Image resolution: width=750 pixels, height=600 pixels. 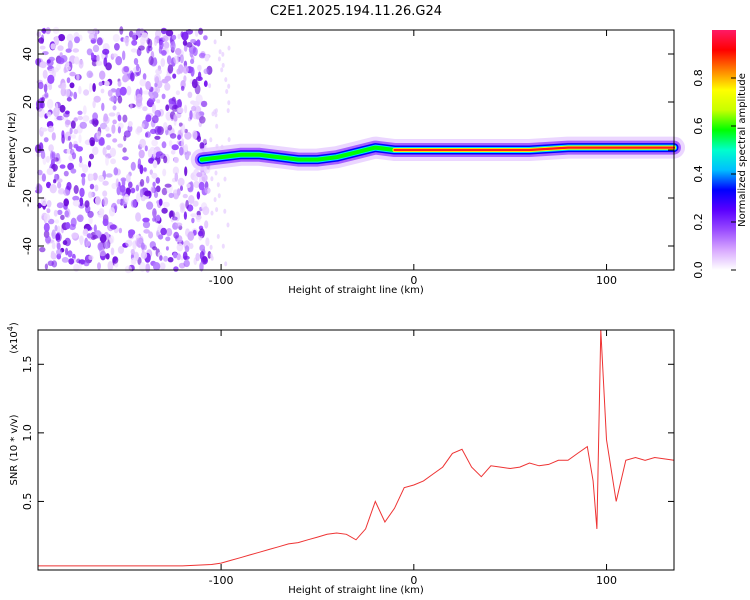 I want to click on spectrogram-y-tick-label: 0, so click(x=27, y=150).